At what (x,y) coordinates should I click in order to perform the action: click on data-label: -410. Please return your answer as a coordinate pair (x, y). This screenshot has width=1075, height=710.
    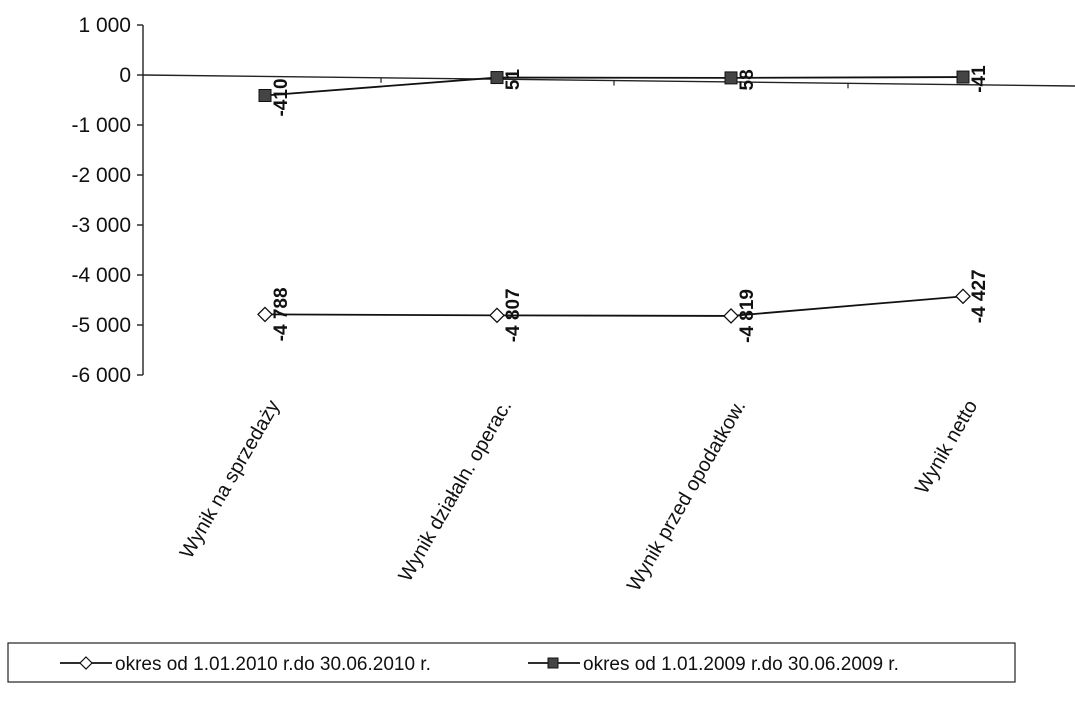
    Looking at the image, I should click on (281, 97).